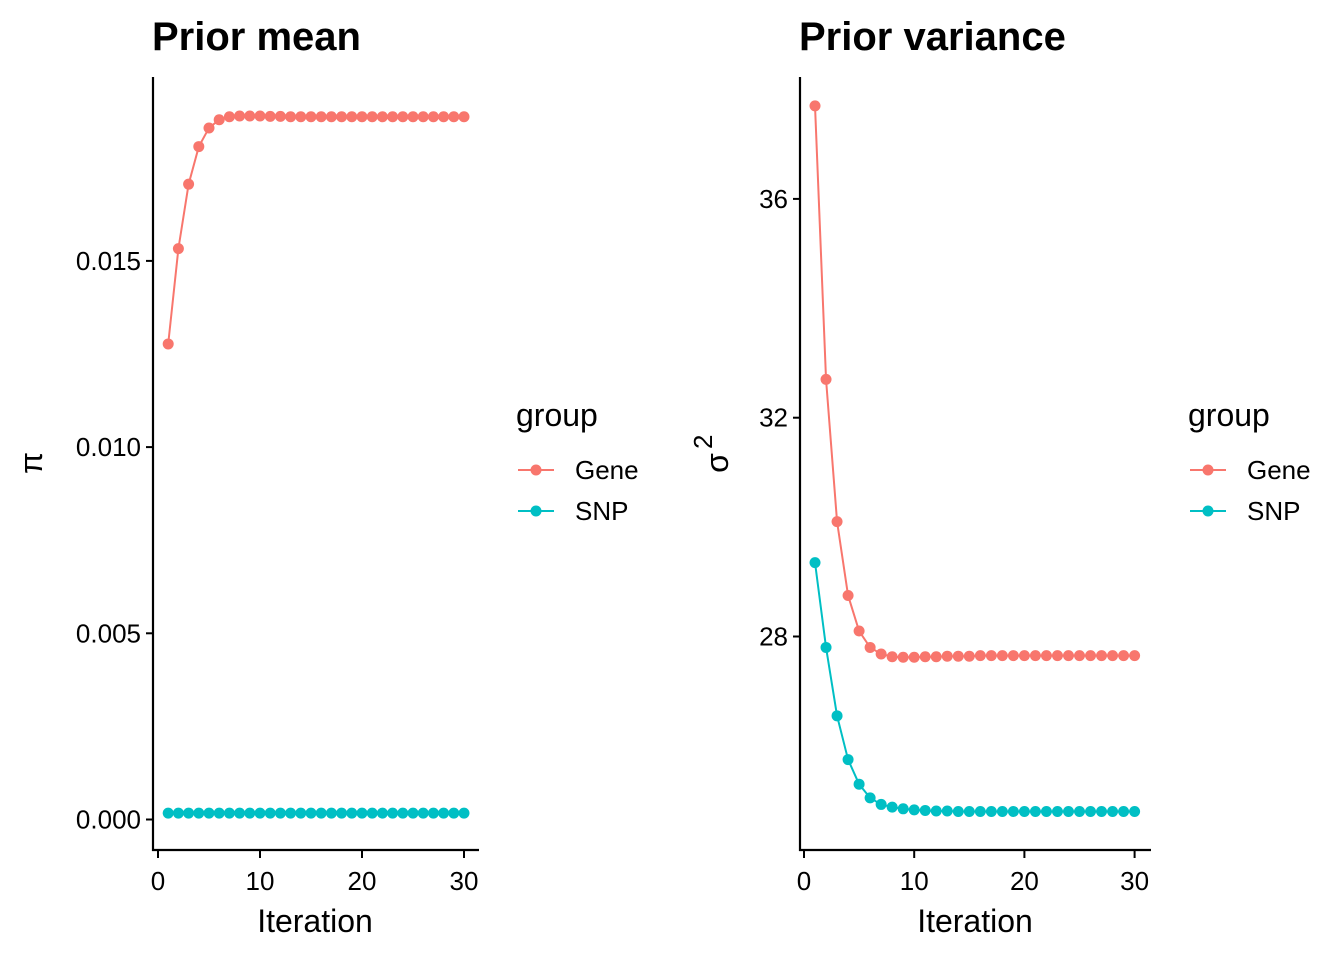  What do you see at coordinates (31, 463) in the screenshot?
I see `y-axis-title: π` at bounding box center [31, 463].